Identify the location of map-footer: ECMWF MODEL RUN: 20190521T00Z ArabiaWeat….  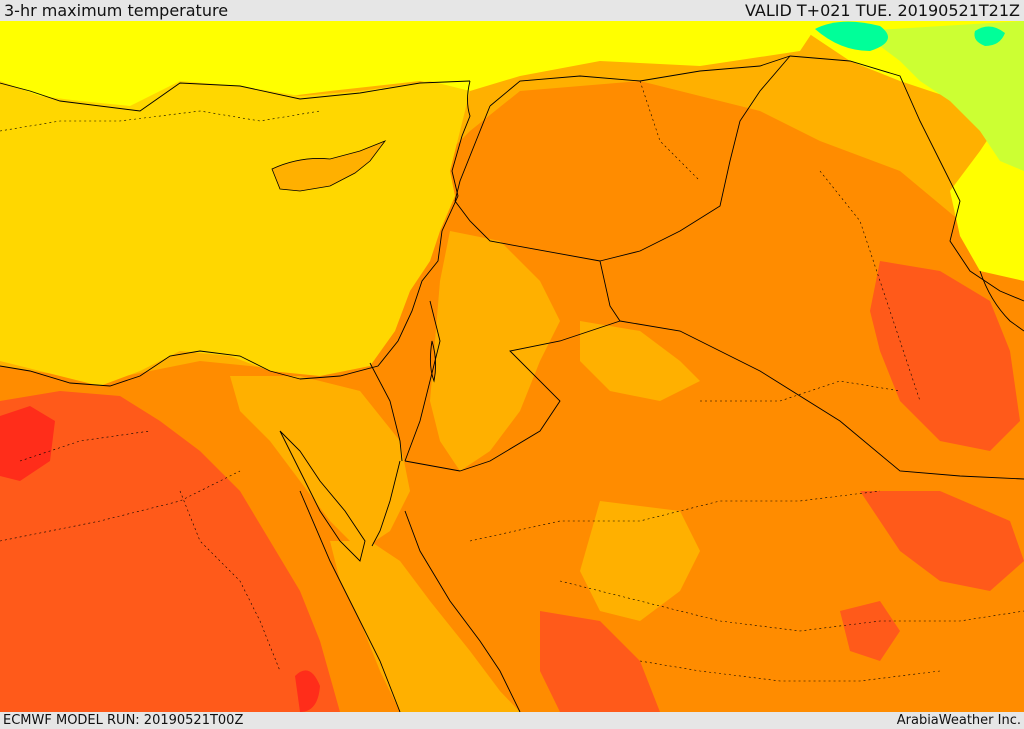
(512, 720).